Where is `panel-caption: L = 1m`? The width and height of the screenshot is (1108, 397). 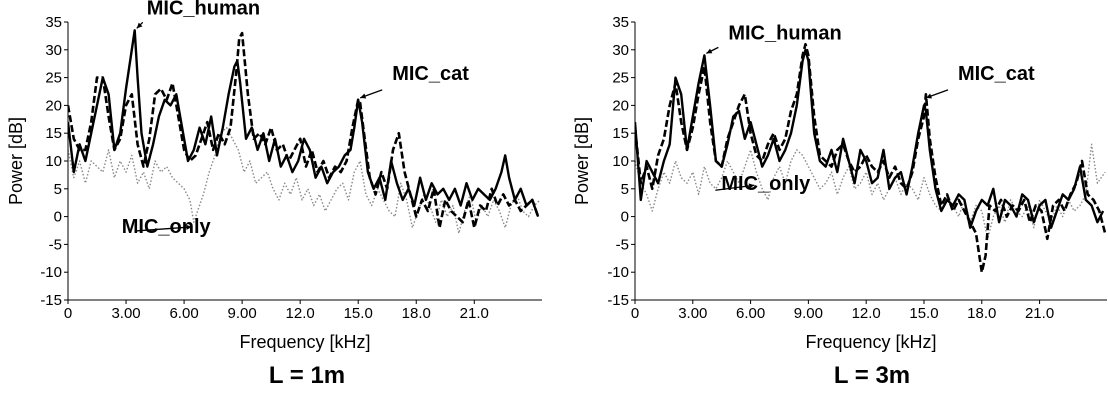 panel-caption: L = 1m is located at coordinates (307, 375).